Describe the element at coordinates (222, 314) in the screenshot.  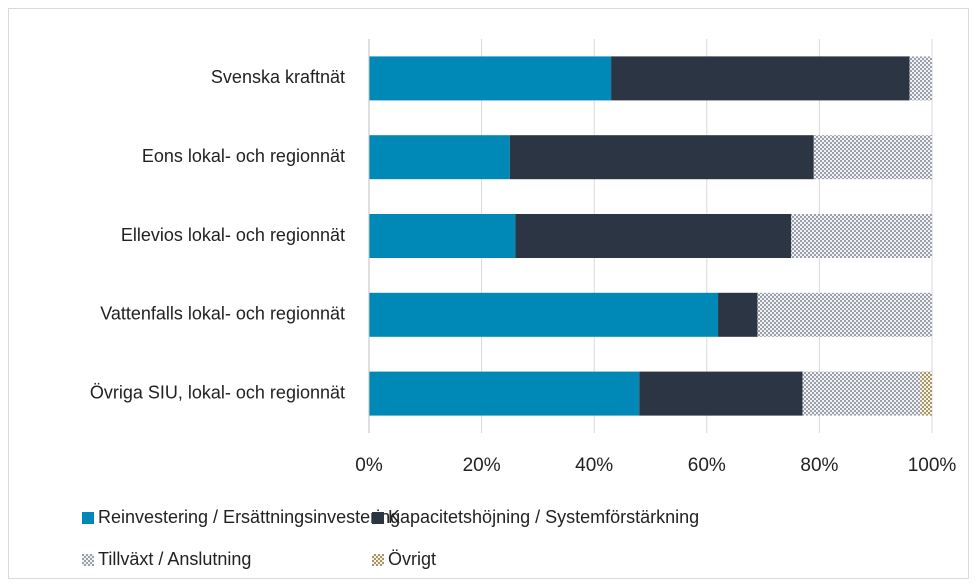
I see `y-tick-label: Vattenfalls lokal- och regionnät` at that location.